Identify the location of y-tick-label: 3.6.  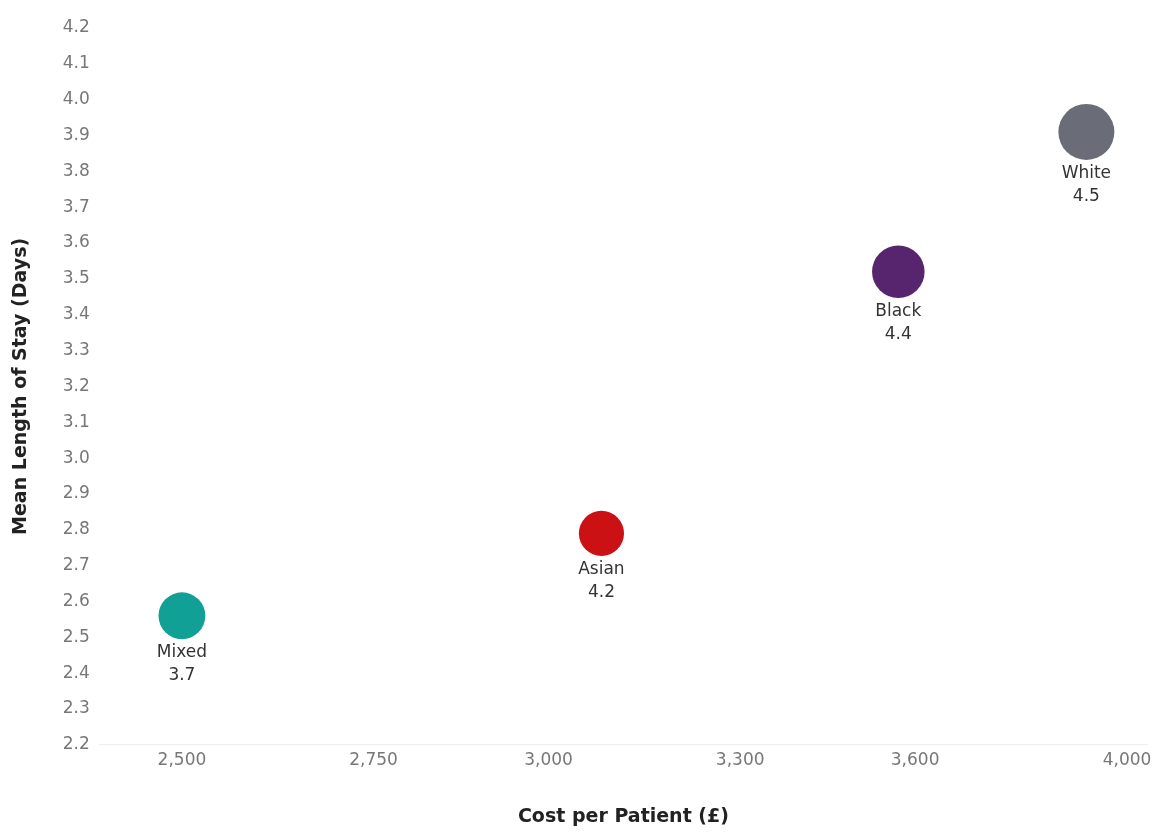
(76, 241).